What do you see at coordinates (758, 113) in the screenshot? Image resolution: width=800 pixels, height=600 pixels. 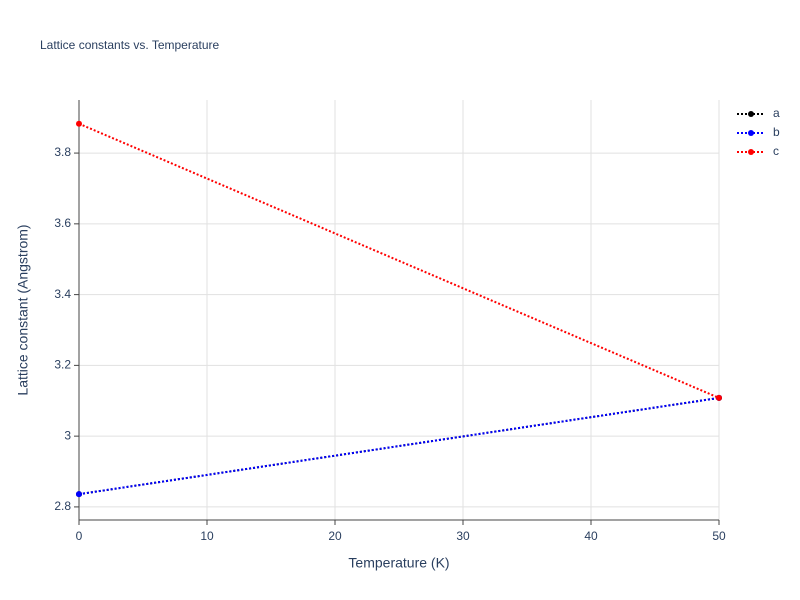 I see `legend-item: a` at bounding box center [758, 113].